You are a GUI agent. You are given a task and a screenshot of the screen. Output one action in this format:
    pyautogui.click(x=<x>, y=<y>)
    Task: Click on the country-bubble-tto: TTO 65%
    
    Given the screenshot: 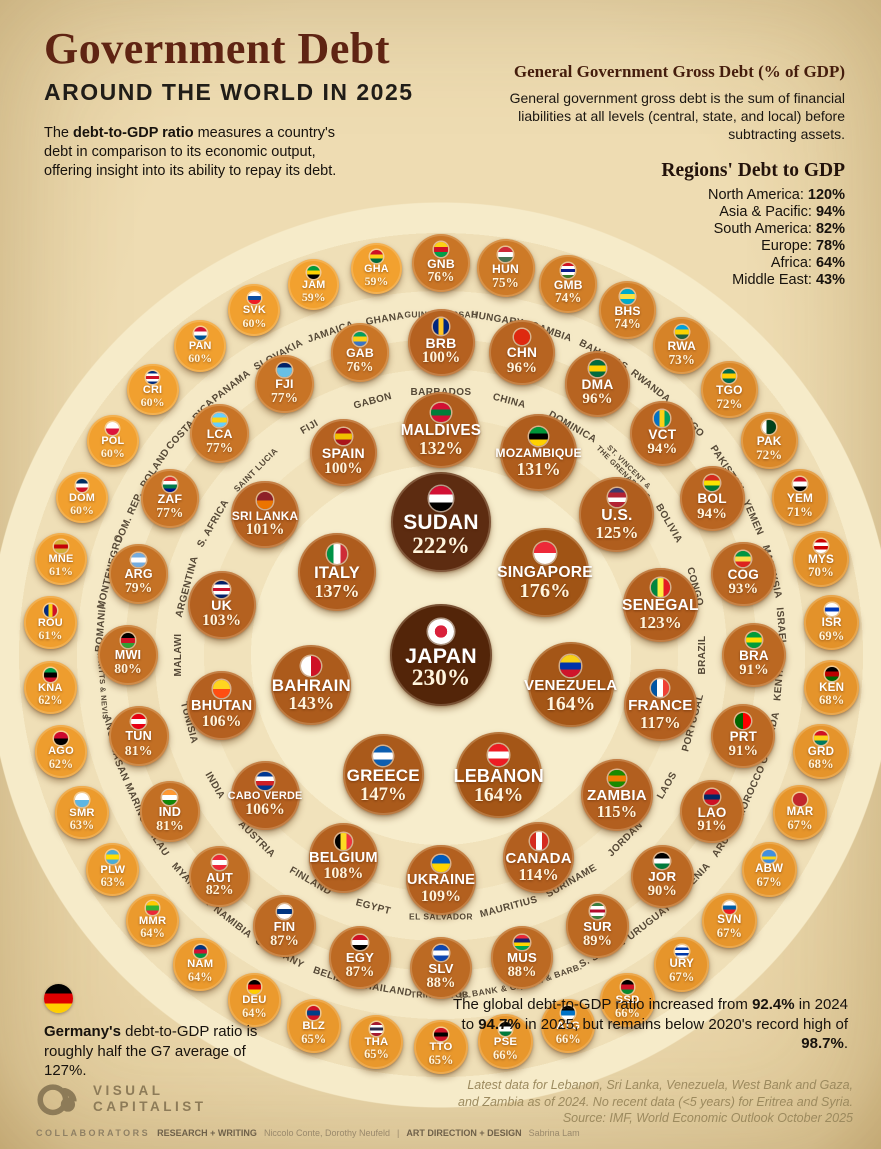 What is the action you would take?
    pyautogui.click(x=440, y=1046)
    